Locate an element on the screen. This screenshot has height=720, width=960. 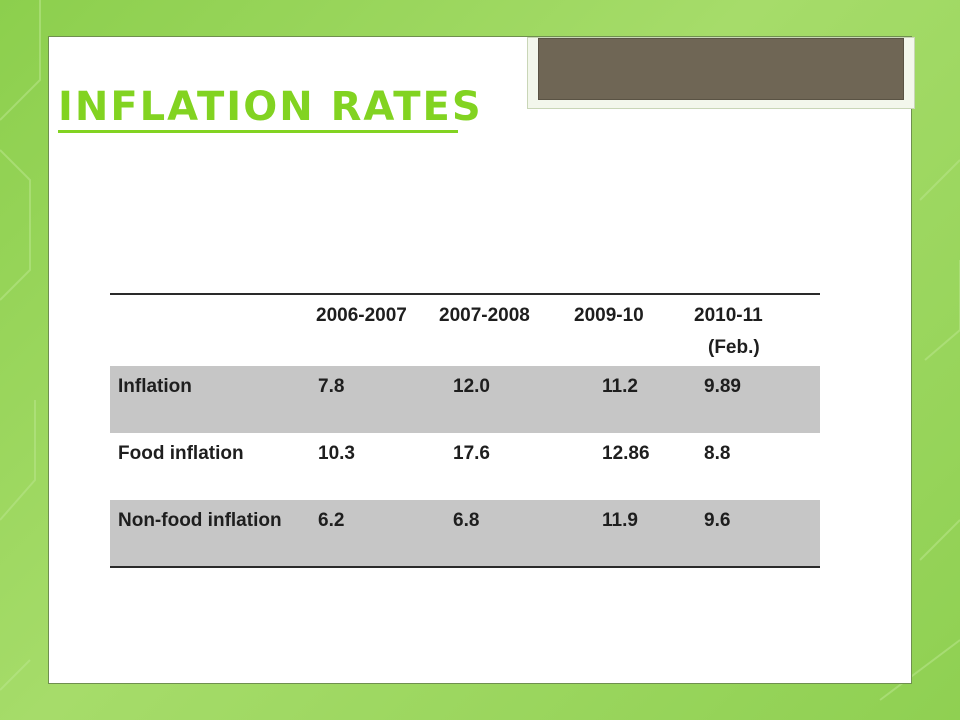
cell-value: 11.2 is located at coordinates (620, 386).